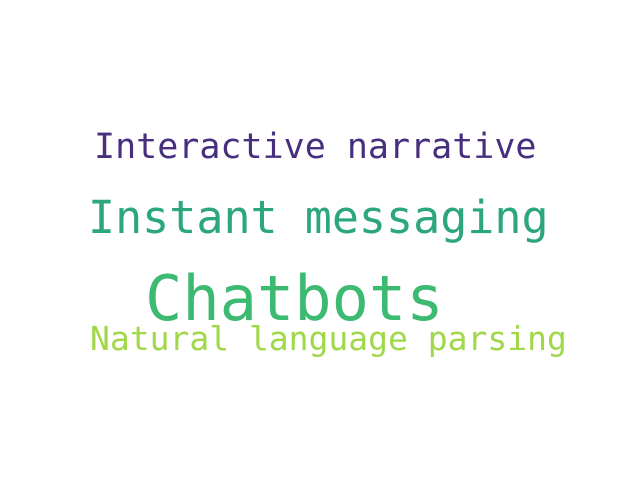 Image resolution: width=640 pixels, height=480 pixels. I want to click on word-natural-language-parsing: Natural language parsing, so click(328, 338).